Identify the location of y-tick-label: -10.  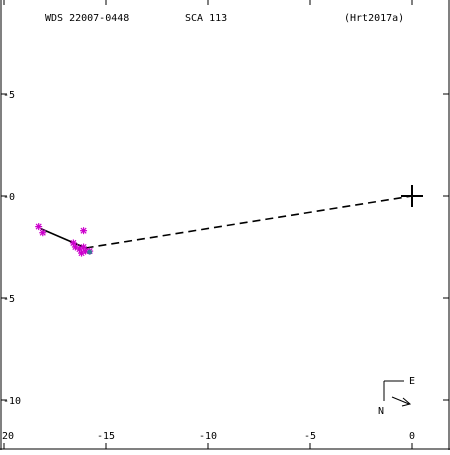
(12, 401).